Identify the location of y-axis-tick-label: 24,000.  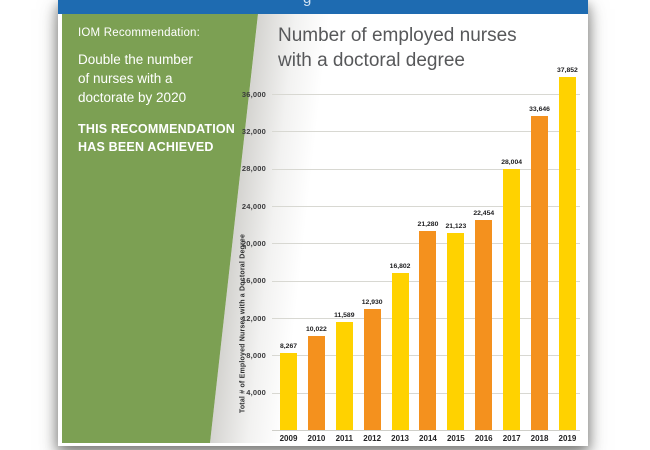
(253, 206).